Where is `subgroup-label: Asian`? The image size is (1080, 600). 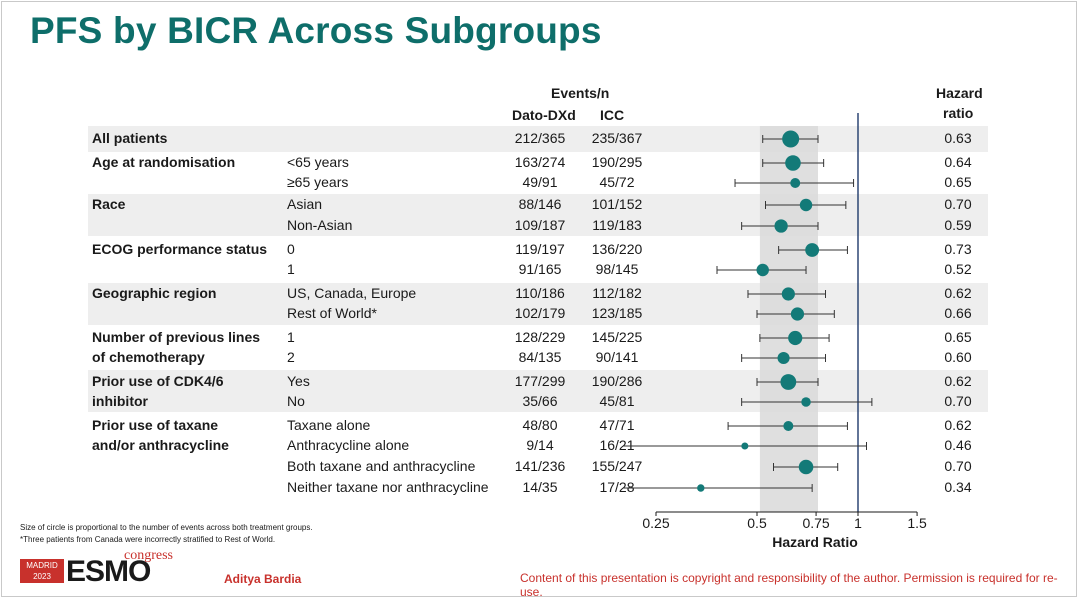
subgroup-label: Asian is located at coordinates (305, 204).